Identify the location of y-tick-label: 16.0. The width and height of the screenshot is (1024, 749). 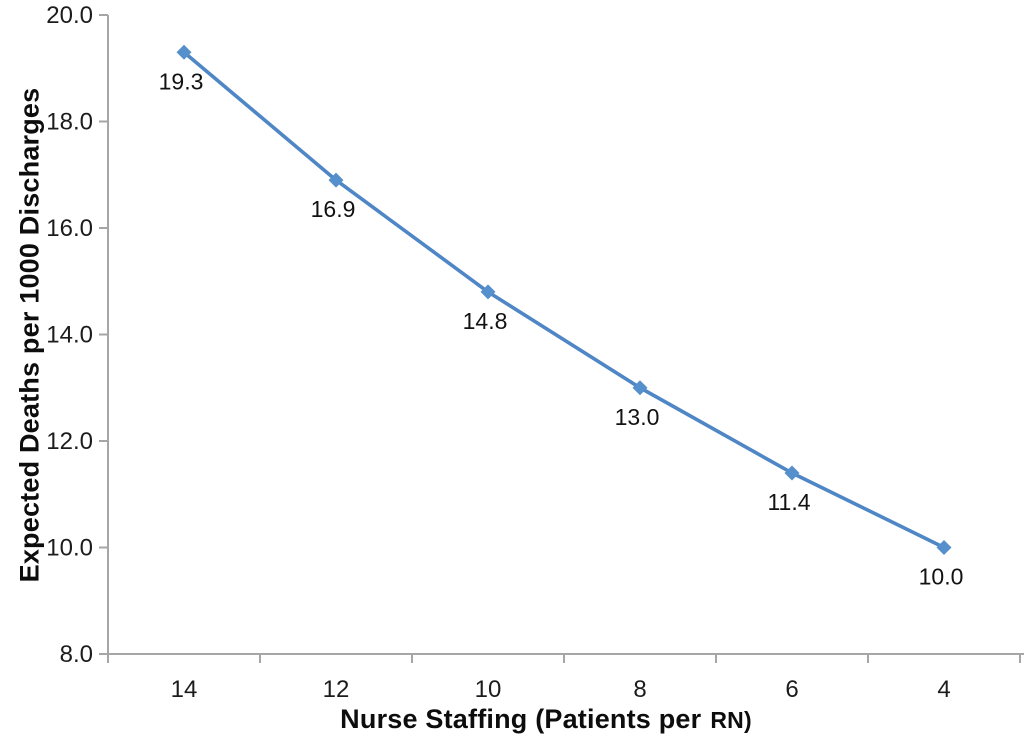
(69, 228).